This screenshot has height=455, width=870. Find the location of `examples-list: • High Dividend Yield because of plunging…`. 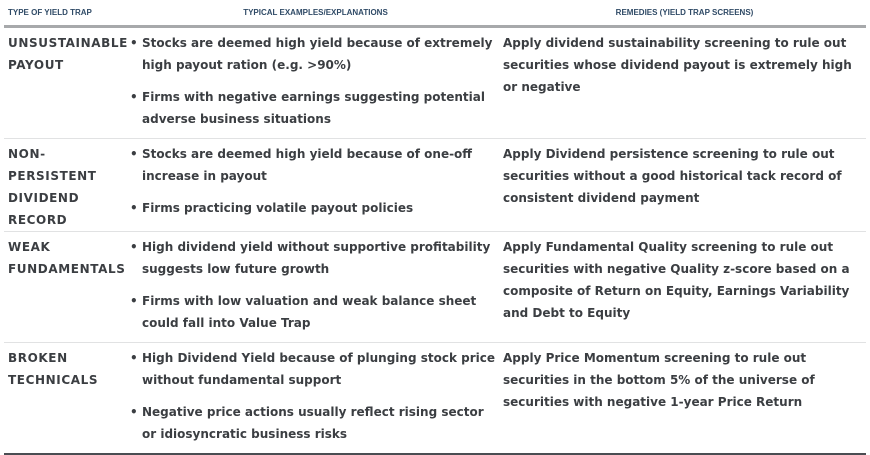

examples-list: • High Dividend Yield because of plunging… is located at coordinates (311, 396).